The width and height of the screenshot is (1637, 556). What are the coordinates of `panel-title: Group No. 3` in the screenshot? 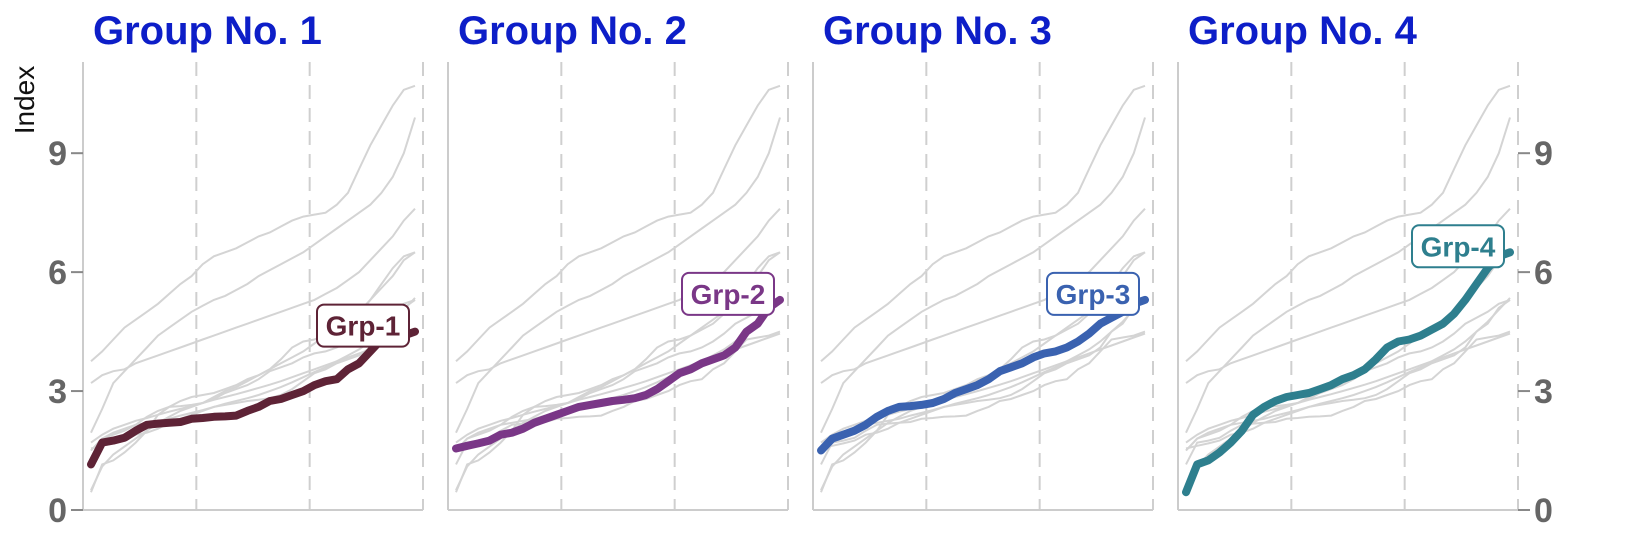 It's located at (937, 31).